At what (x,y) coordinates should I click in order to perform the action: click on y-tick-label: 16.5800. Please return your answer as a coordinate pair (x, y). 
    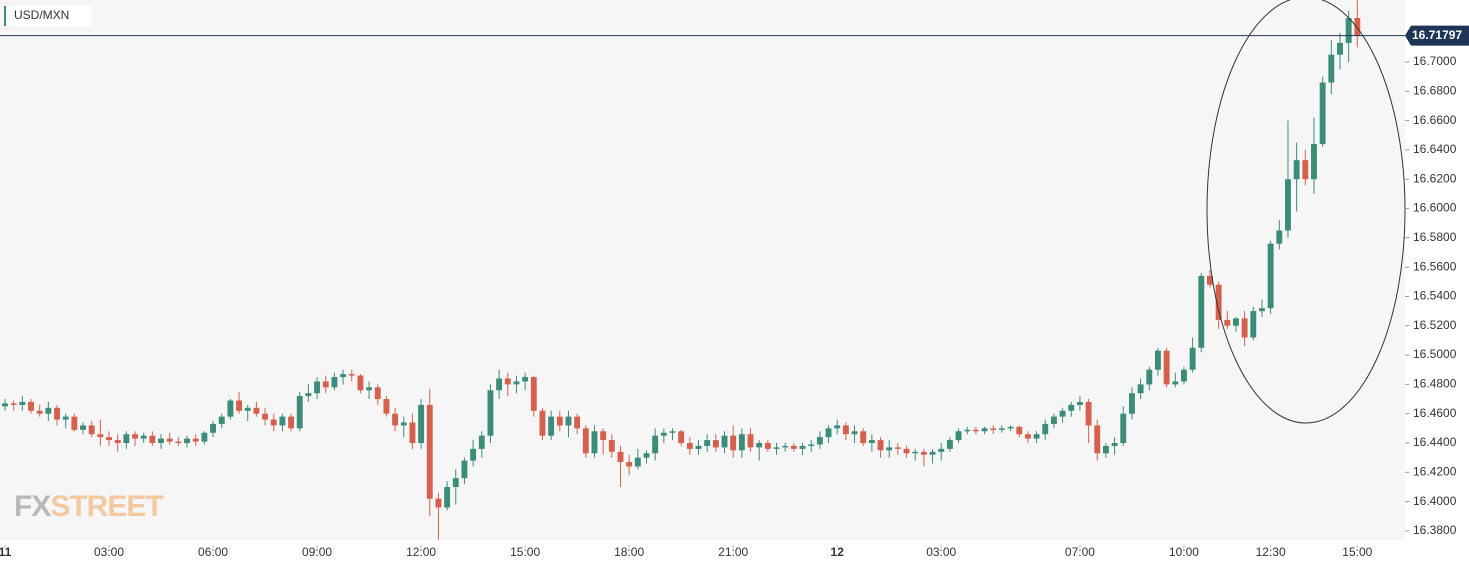
    Looking at the image, I should click on (1435, 237).